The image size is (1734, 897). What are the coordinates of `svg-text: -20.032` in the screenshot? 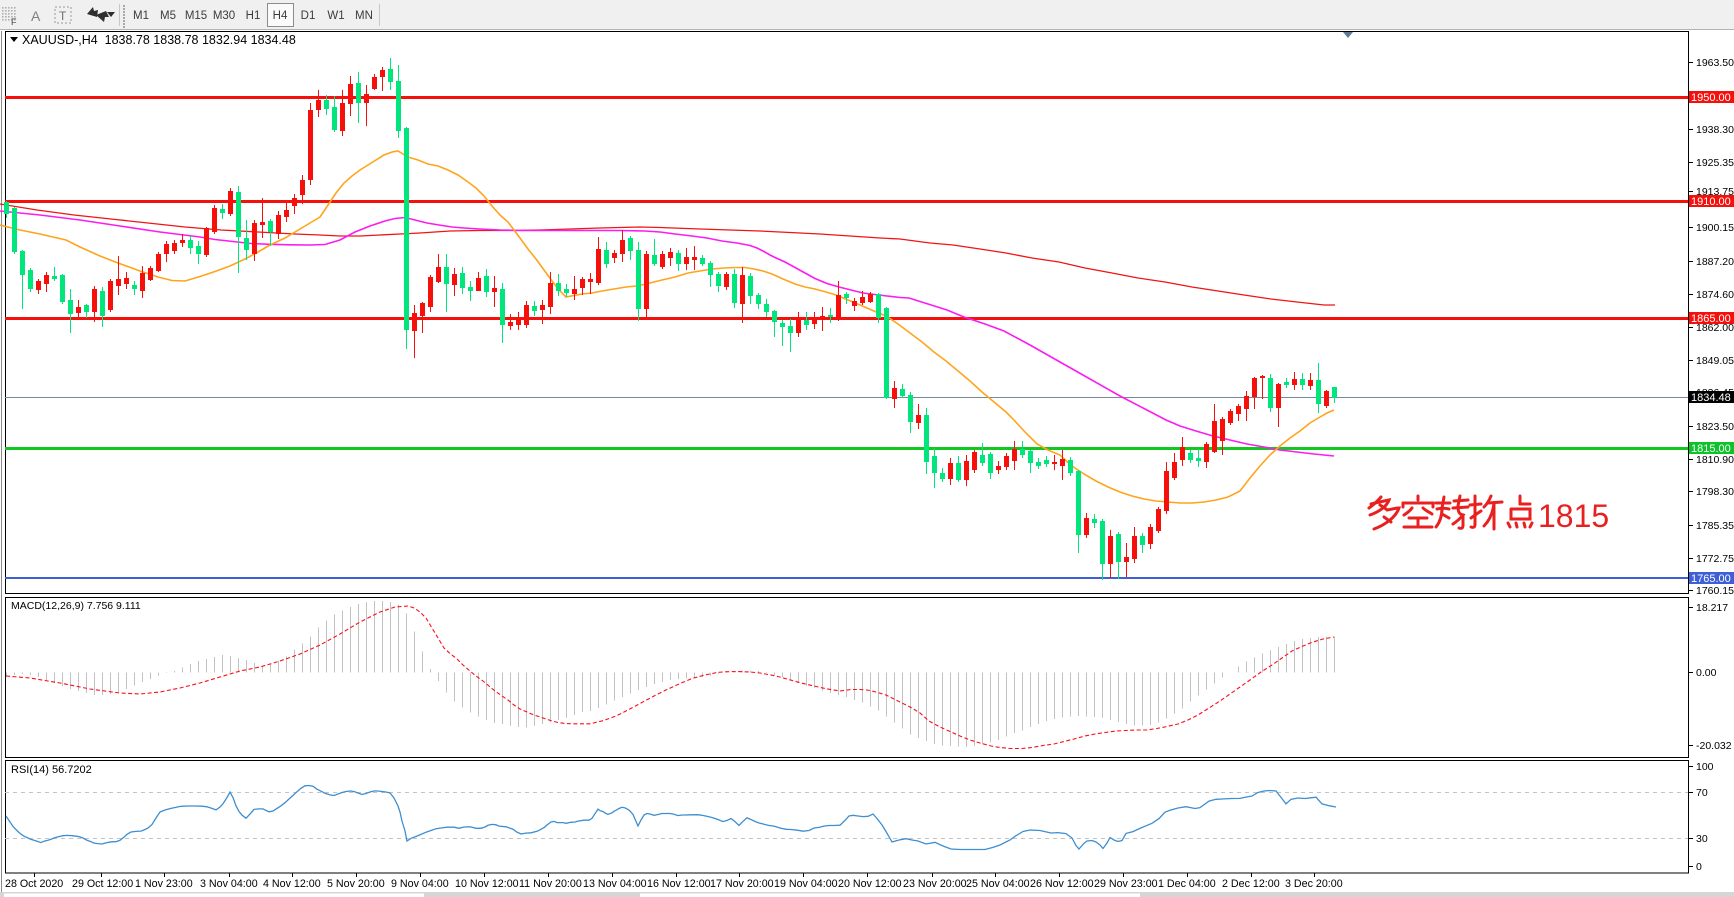 It's located at (1714, 746).